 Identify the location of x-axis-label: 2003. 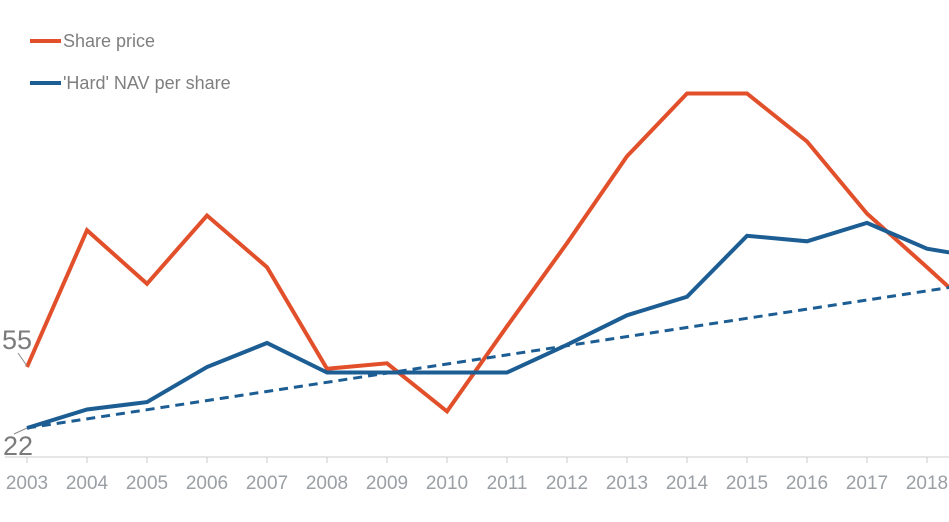
(27, 483).